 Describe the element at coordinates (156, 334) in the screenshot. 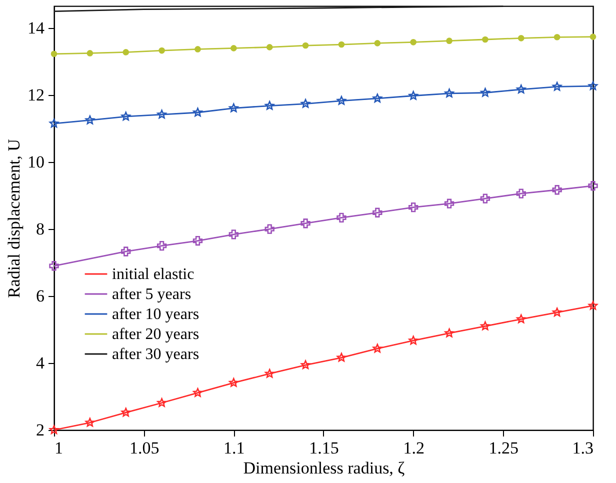

I see `legend-label: after 20 years` at that location.